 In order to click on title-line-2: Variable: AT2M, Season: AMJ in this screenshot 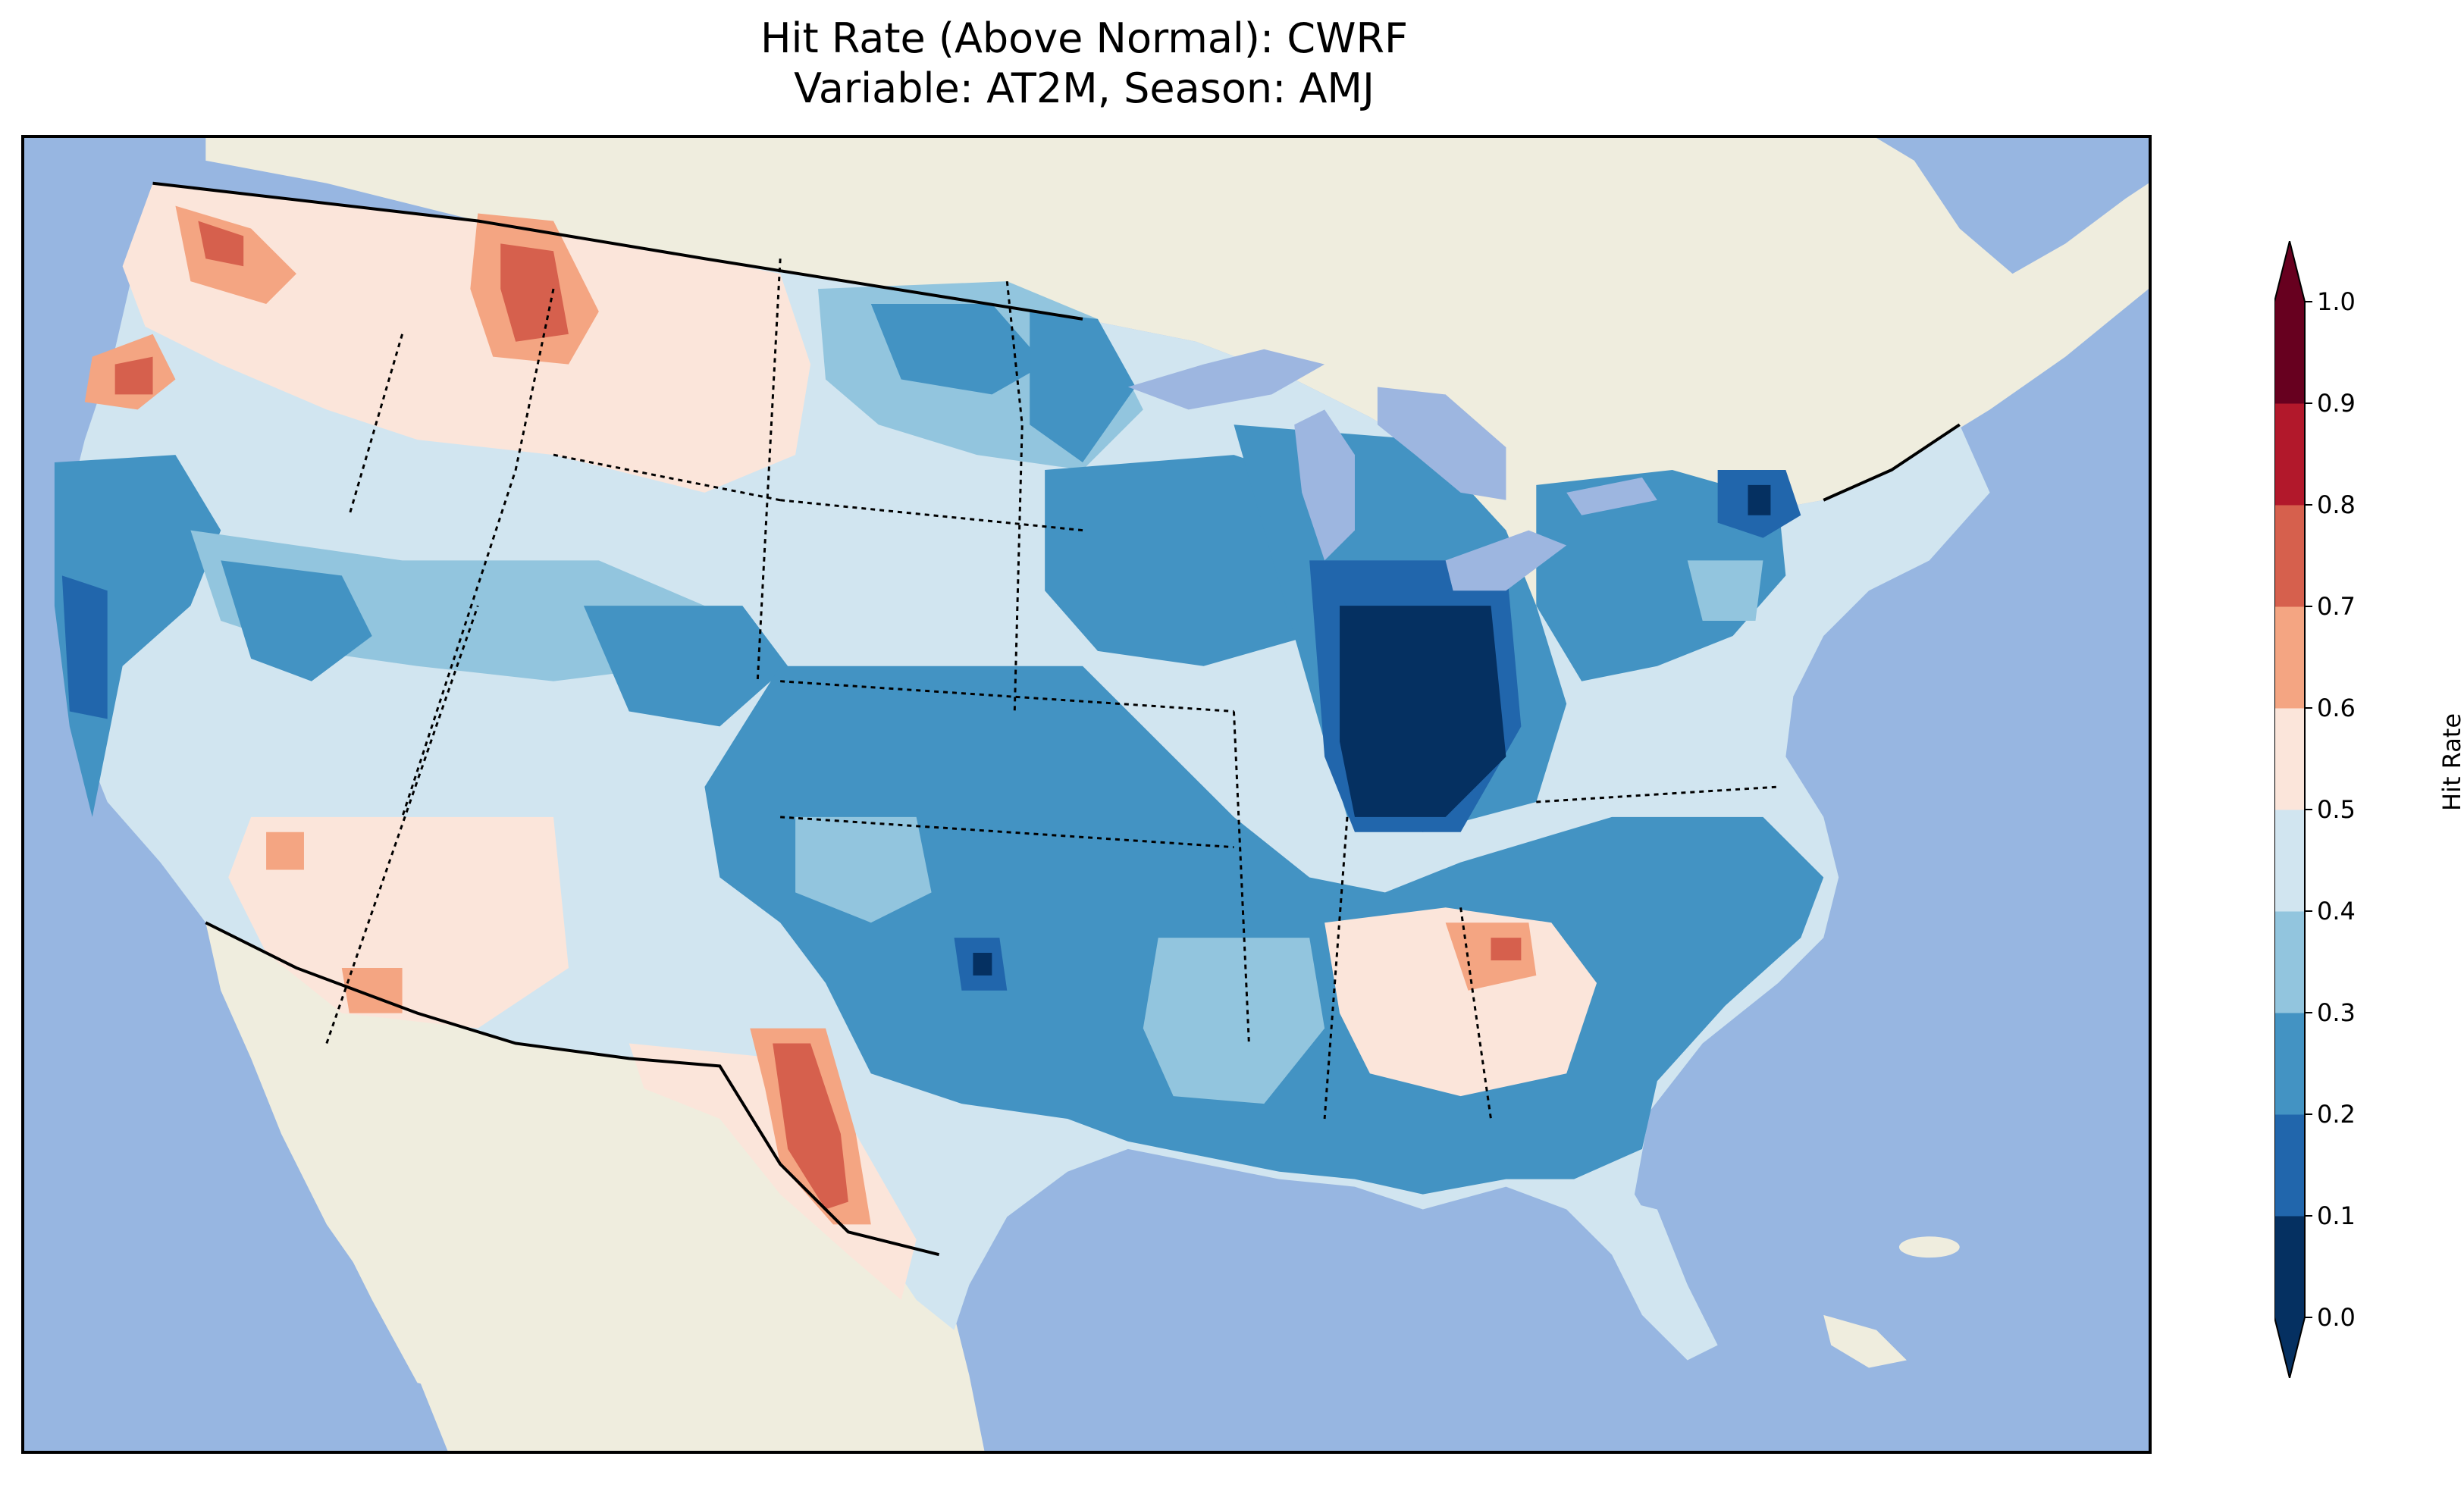, I will do `click(1084, 88)`.